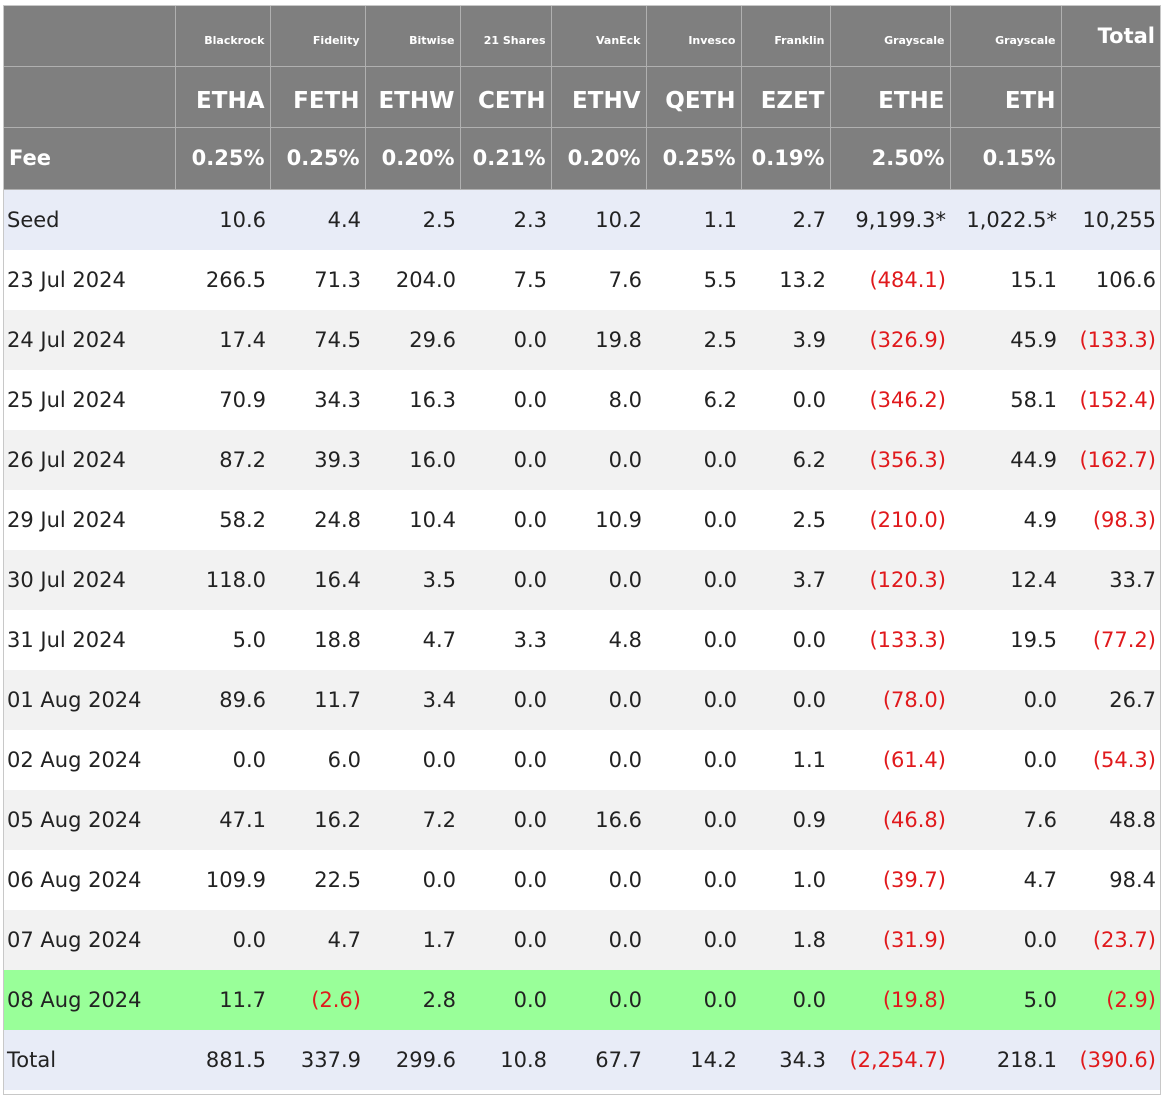 This screenshot has width=1168, height=1098. I want to click on flow-value-cell: 89.6, so click(222, 699).